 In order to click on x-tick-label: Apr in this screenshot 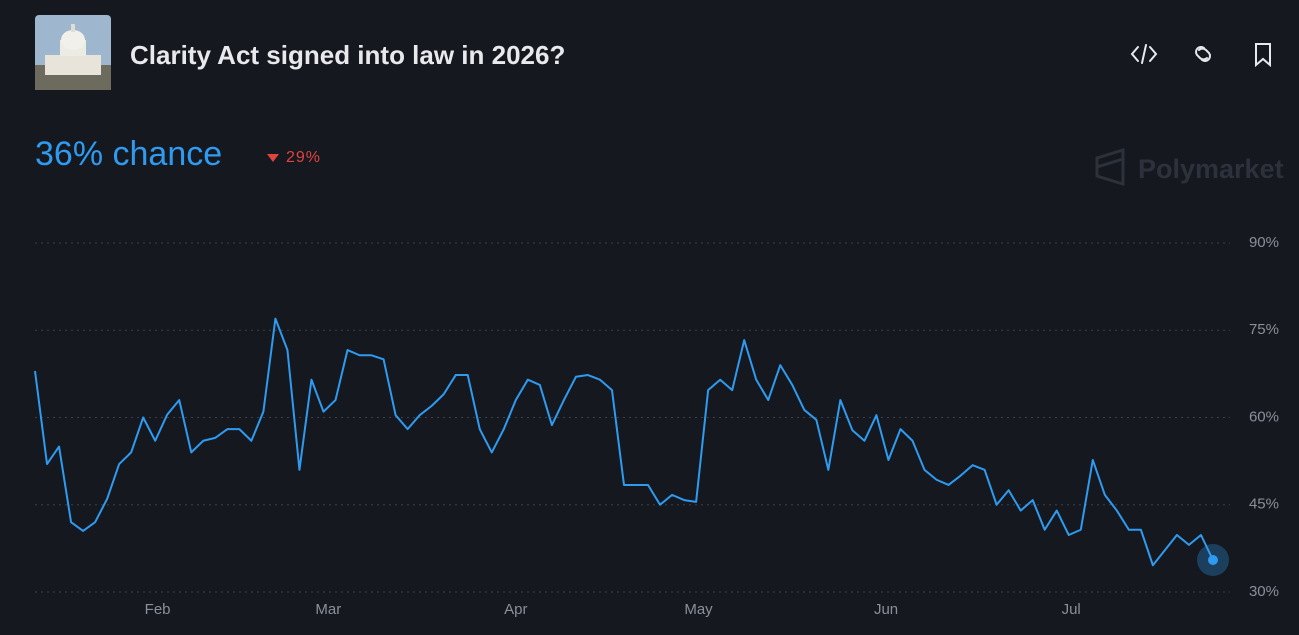, I will do `click(515, 609)`.